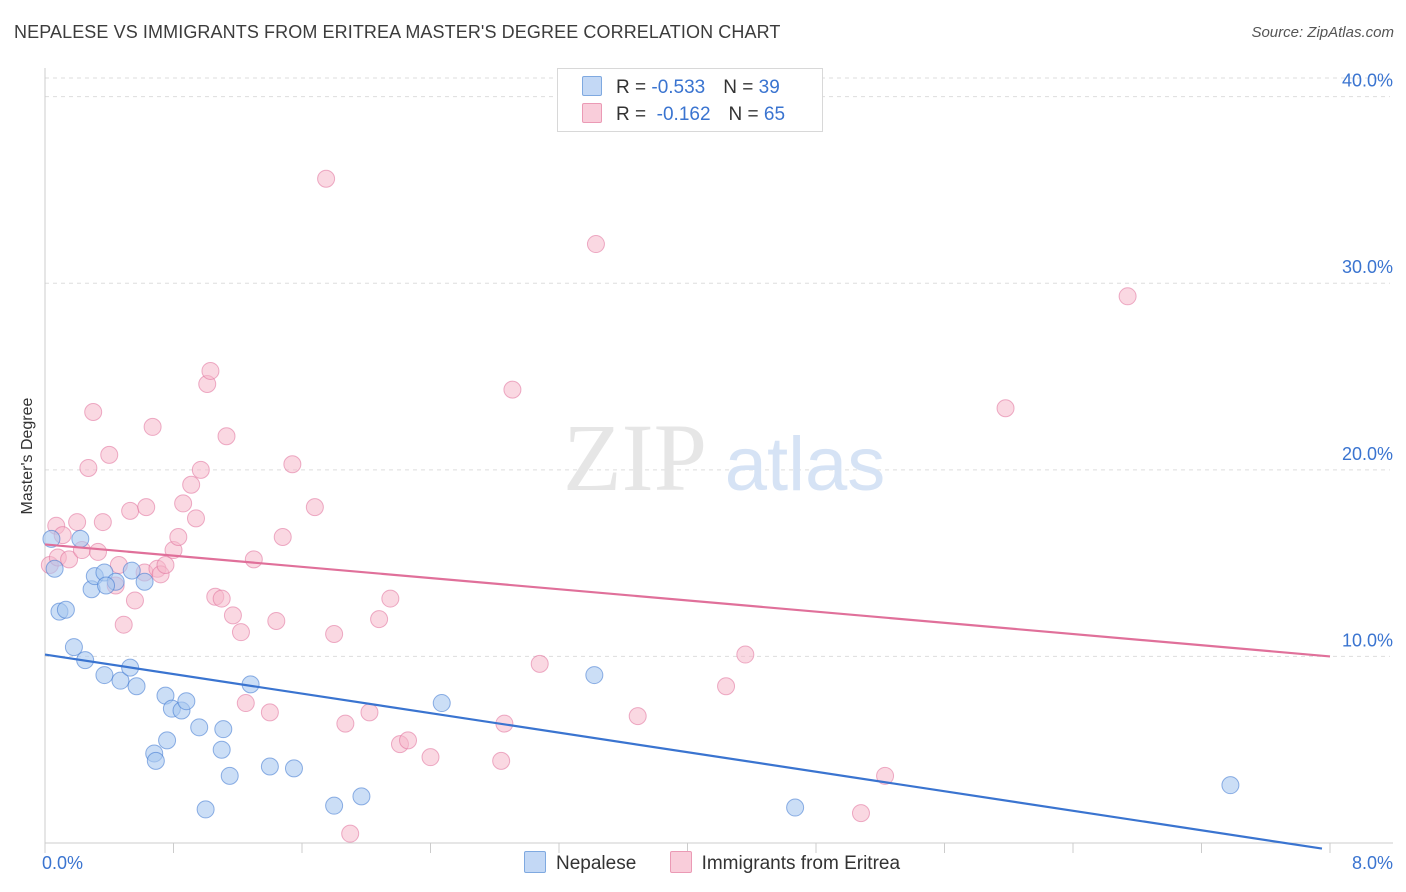 The image size is (1406, 892). Describe the element at coordinates (1372, 863) in the screenshot. I see `x-tick-label: 8.0%` at that location.